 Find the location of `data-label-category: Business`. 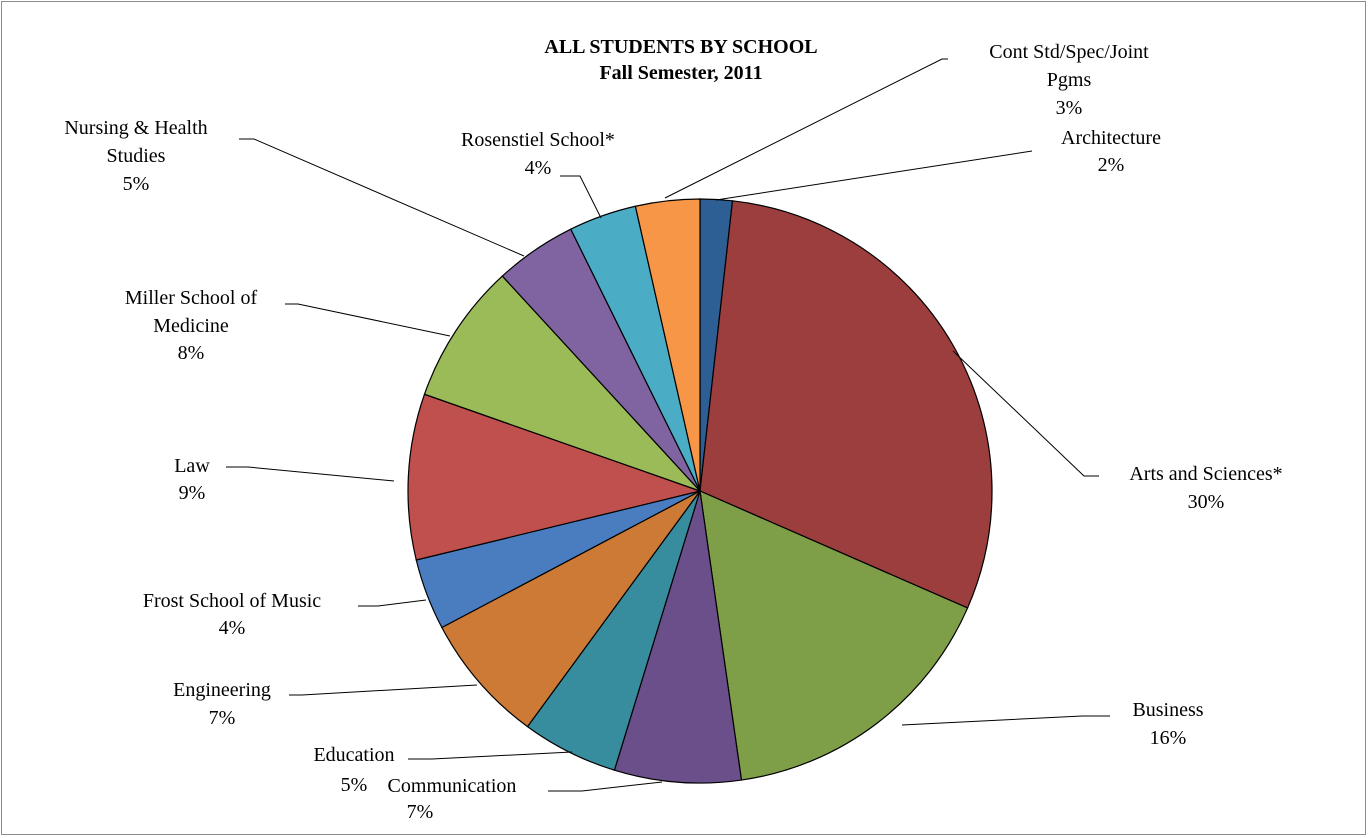

data-label-category: Business is located at coordinates (1167, 710).